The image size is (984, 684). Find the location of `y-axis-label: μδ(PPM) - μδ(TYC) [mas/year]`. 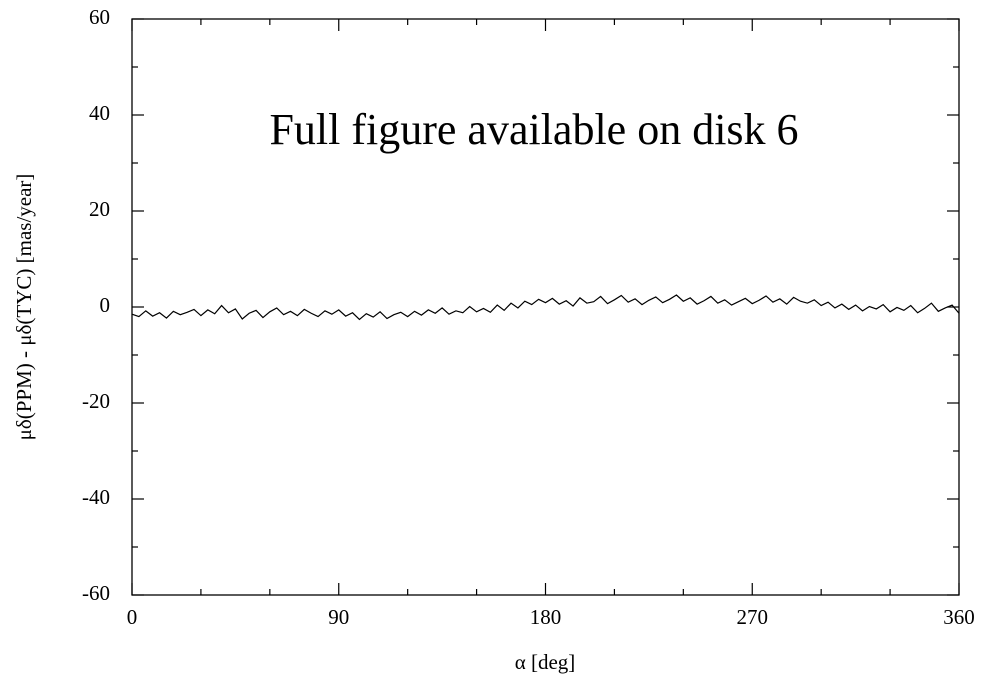

y-axis-label: μδ(PPM) - μδ(TYC) [mas/year] is located at coordinates (24, 307).